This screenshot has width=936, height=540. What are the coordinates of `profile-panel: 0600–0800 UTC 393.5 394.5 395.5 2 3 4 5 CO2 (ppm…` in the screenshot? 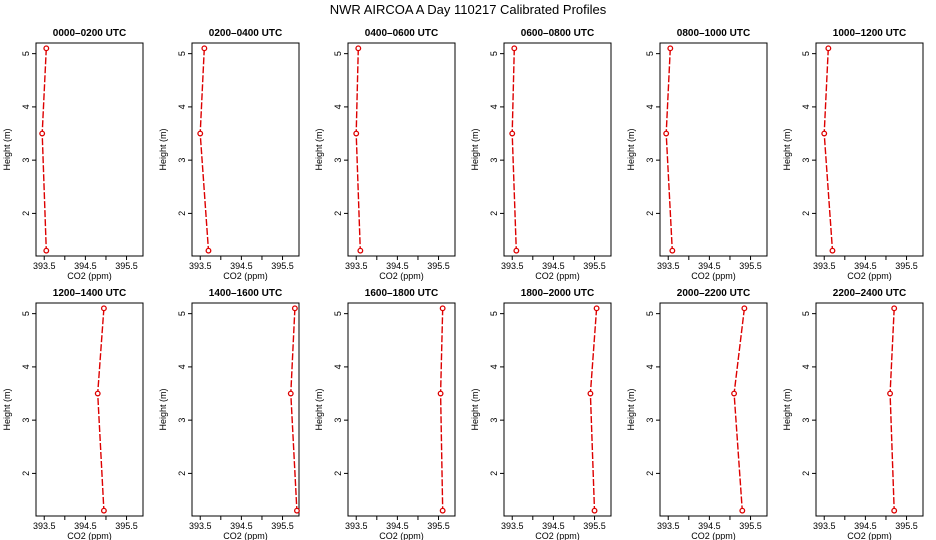 It's located at (541, 154).